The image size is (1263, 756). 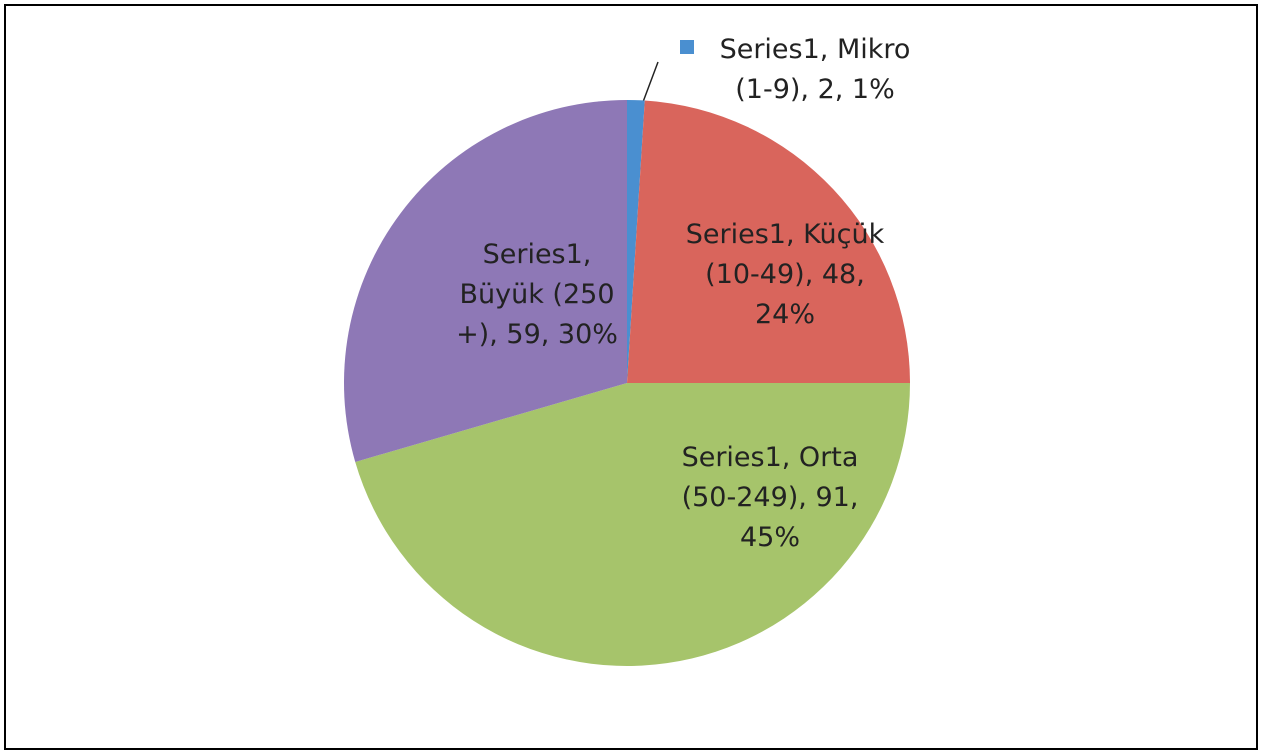 What do you see at coordinates (770, 497) in the screenshot?
I see `data-label: Series1, Orta (50-249), 91, 45%` at bounding box center [770, 497].